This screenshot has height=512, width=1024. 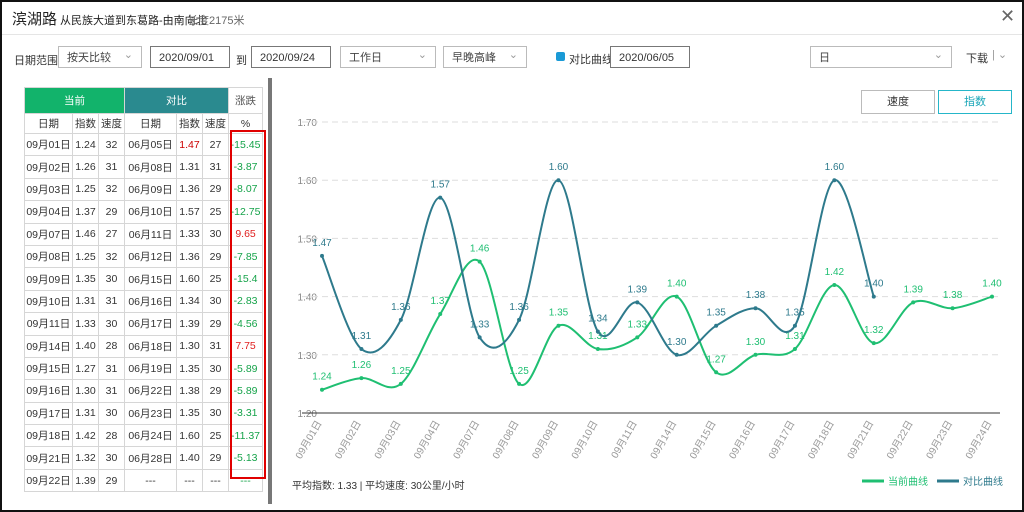 I want to click on table-cell: 06月10日, so click(x=151, y=212).